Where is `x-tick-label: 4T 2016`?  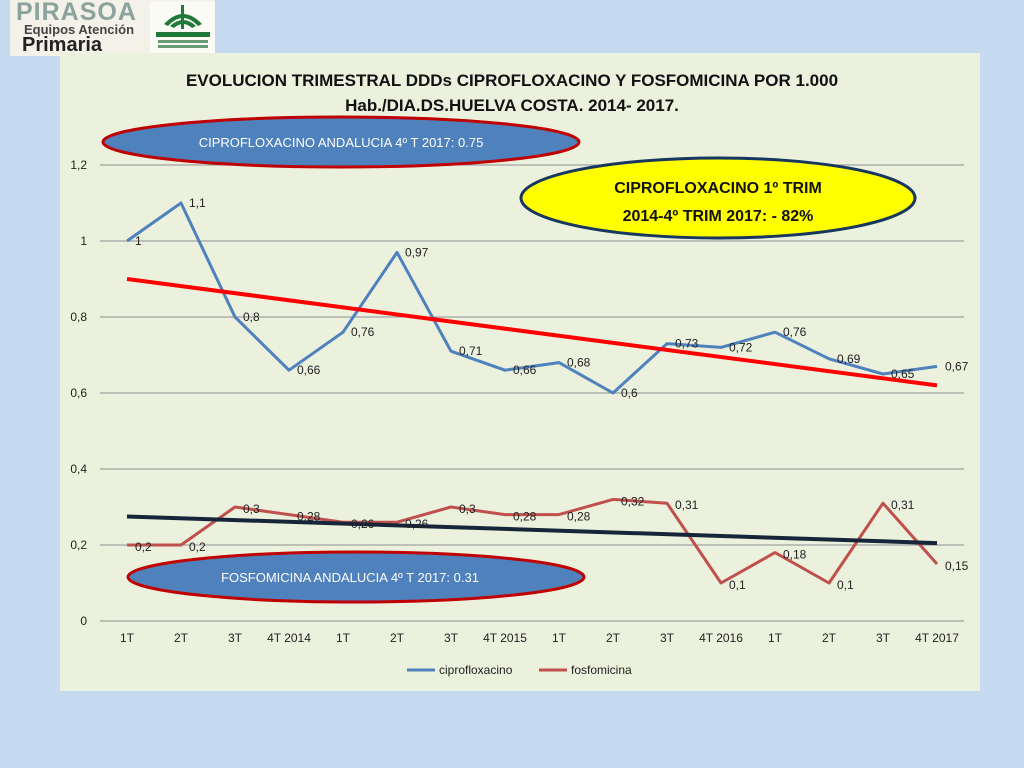
x-tick-label: 4T 2016 is located at coordinates (721, 638).